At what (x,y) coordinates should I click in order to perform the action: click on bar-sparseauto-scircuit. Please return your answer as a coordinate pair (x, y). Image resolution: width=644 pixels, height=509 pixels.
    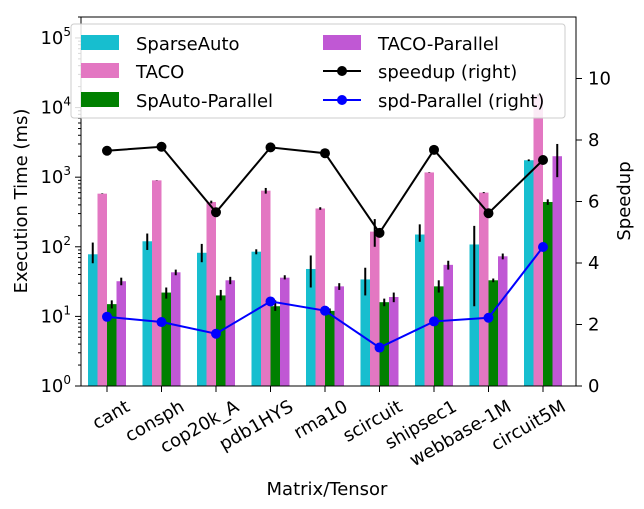
    Looking at the image, I should click on (365, 332).